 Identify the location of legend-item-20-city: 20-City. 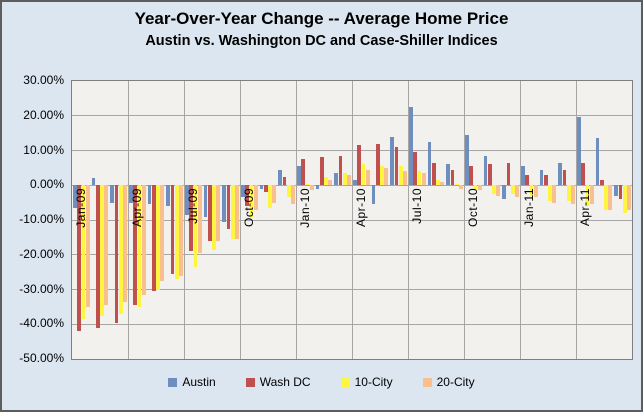
(448, 382).